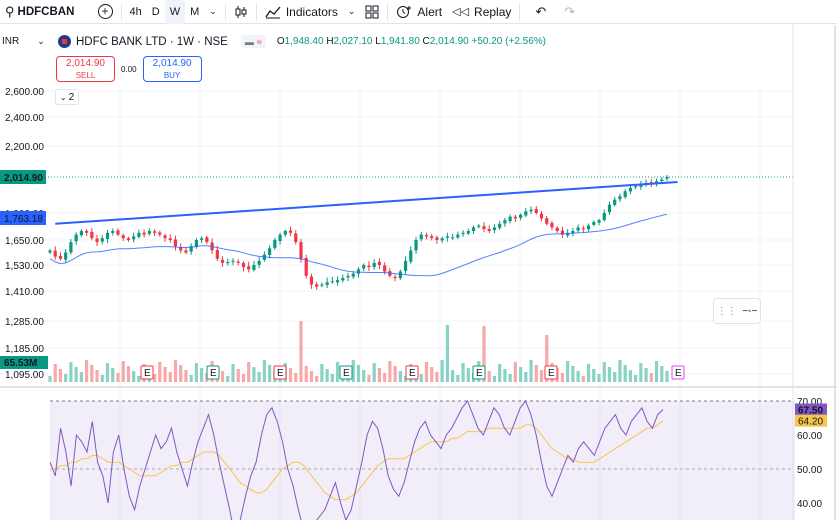 The width and height of the screenshot is (837, 520). I want to click on indicators-dropdown: ⌄, so click(352, 12).